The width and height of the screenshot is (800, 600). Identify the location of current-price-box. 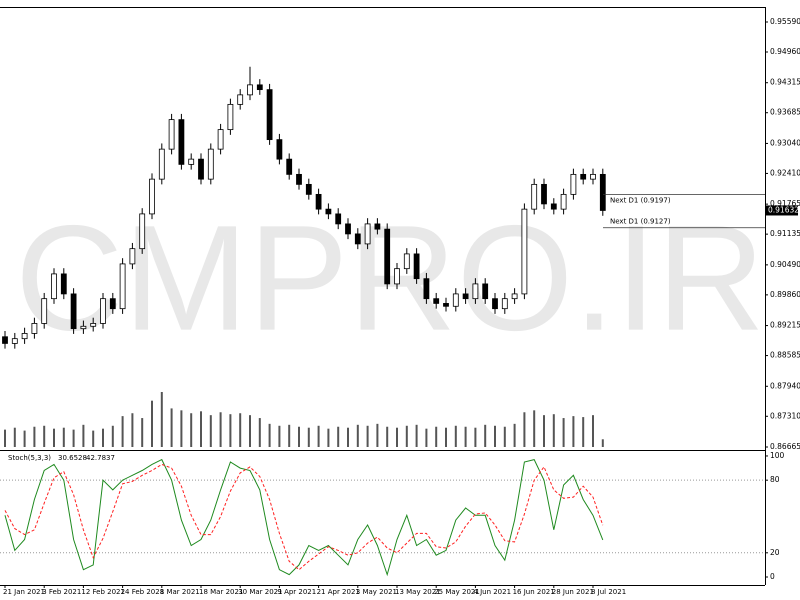
(782, 210).